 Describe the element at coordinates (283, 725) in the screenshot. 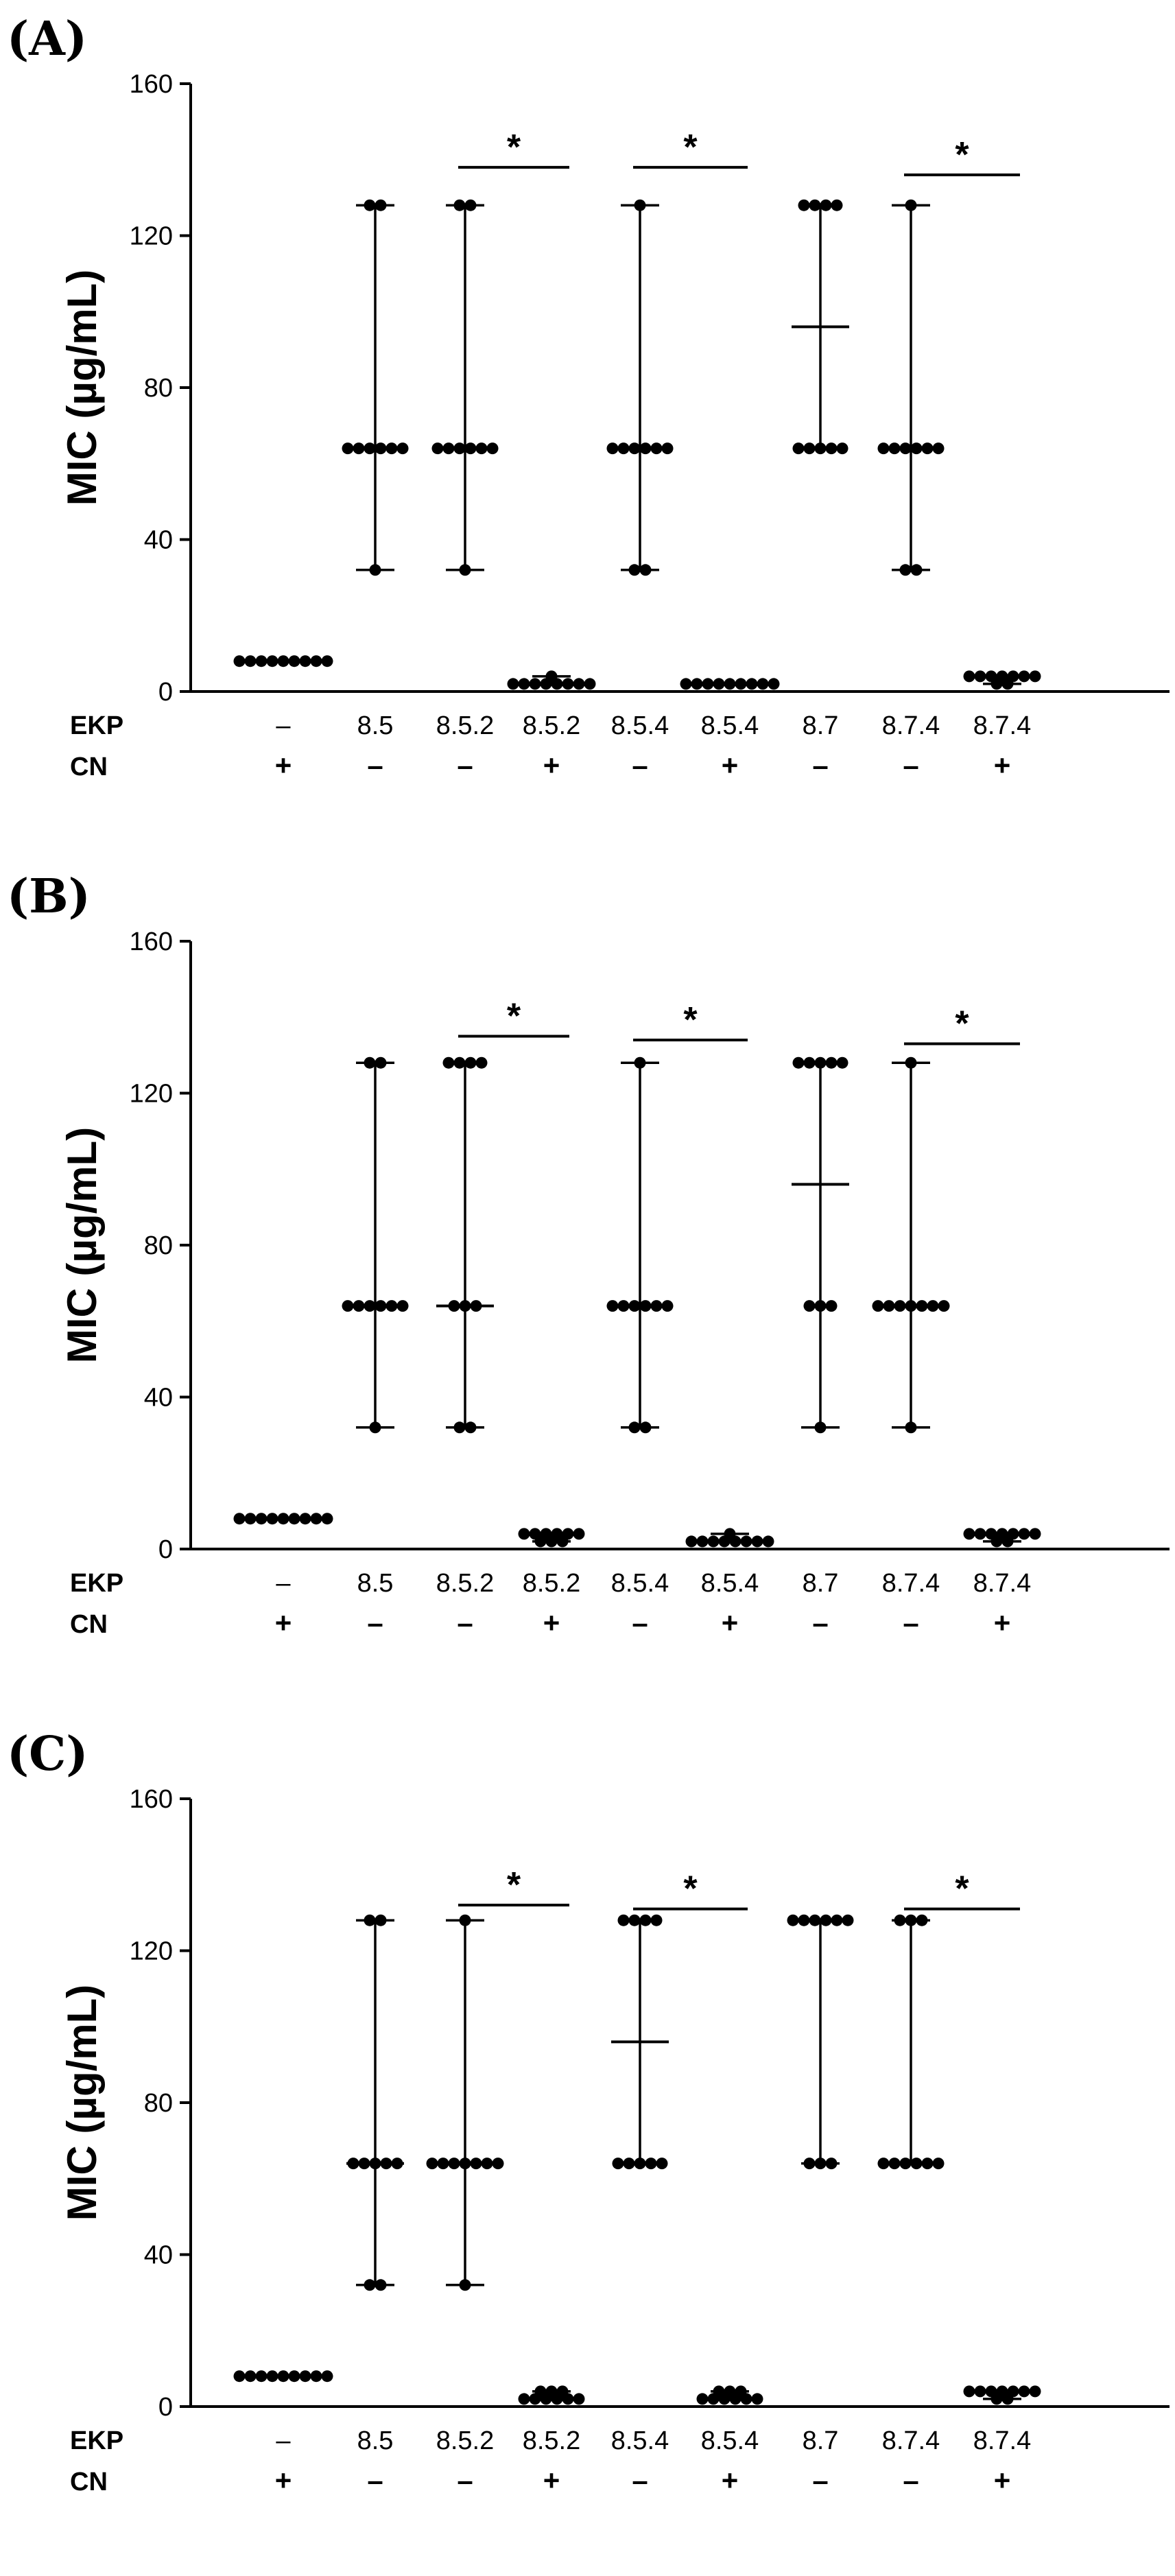

I see `ekp-label: –` at that location.